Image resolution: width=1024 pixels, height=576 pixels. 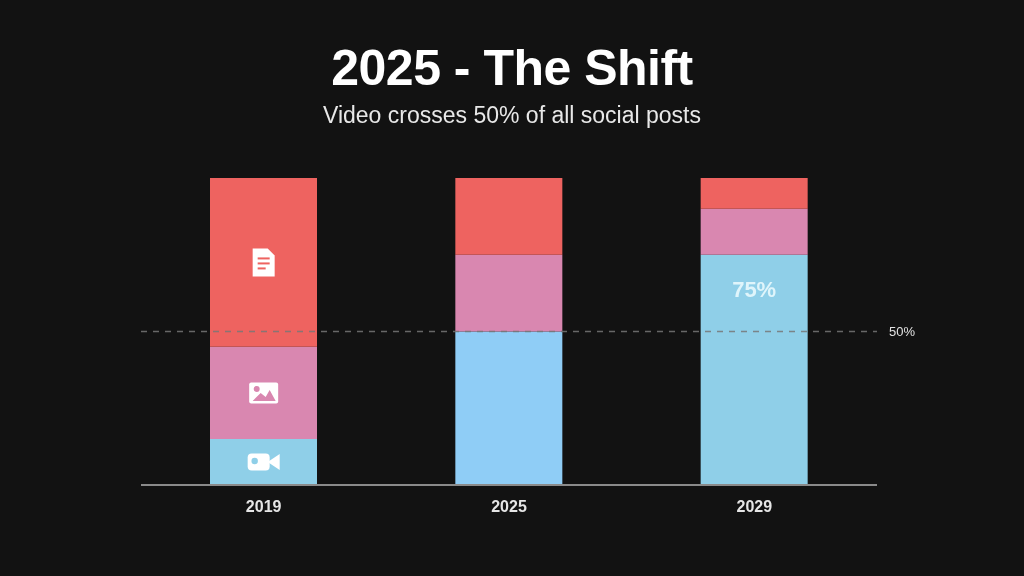 I want to click on x-tick-label: 2025, so click(x=509, y=507).